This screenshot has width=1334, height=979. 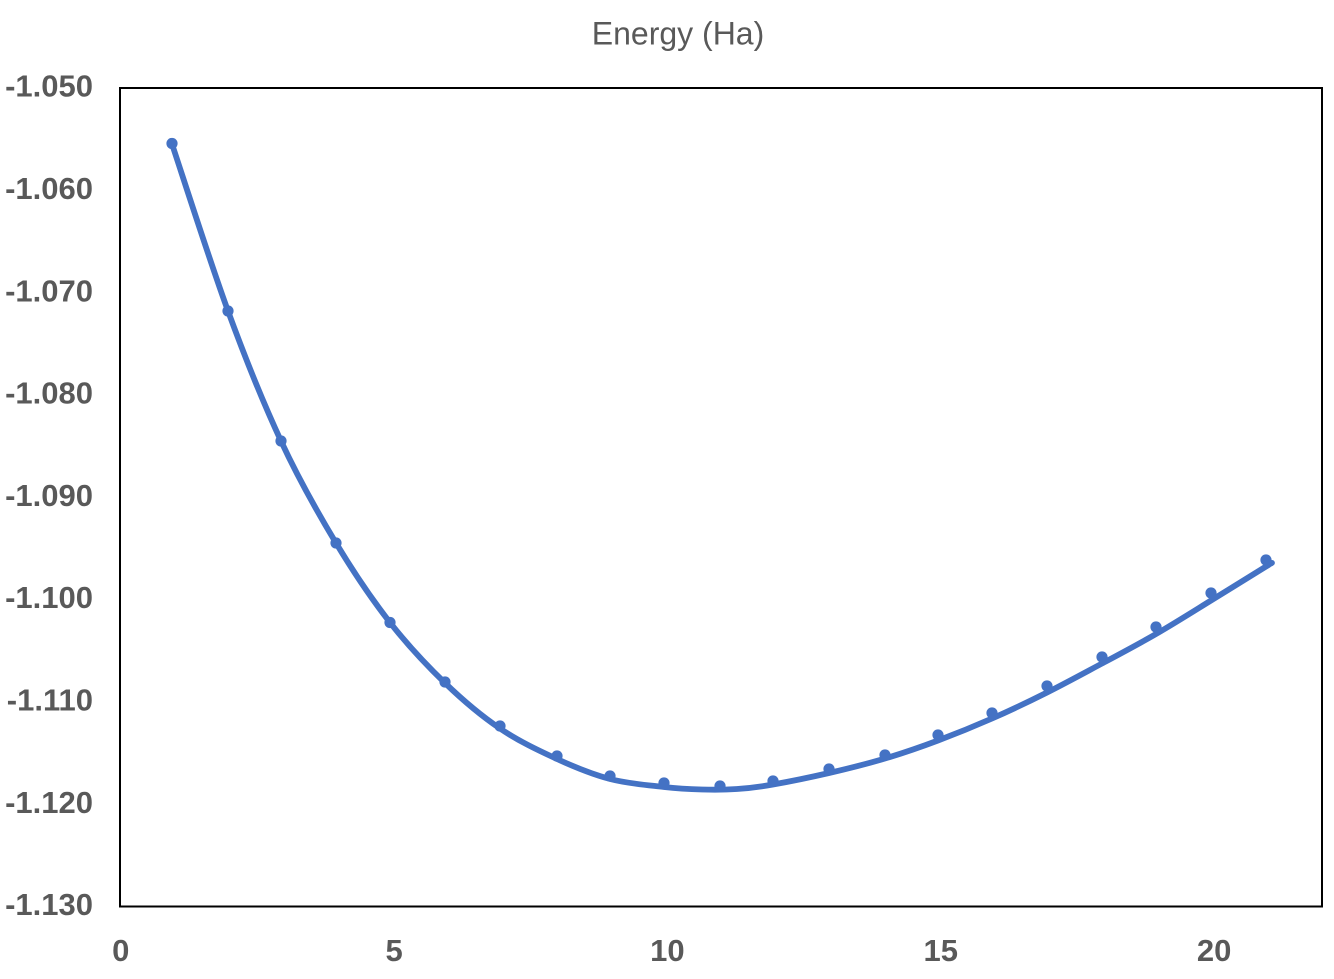 I want to click on svg-text: -1.050, so click(x=49, y=86).